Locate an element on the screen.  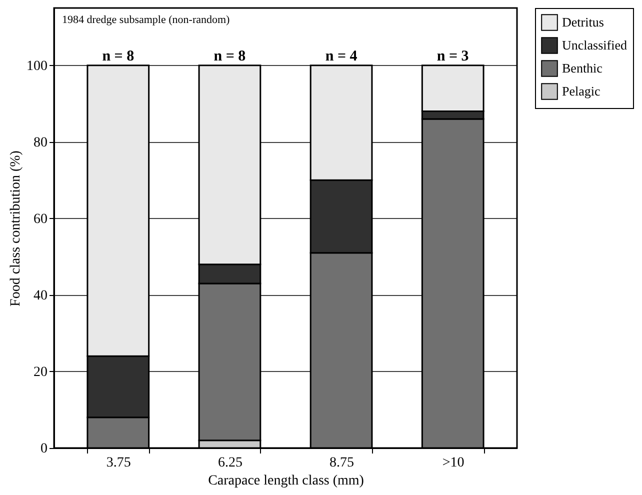
y-tick-label: 0 is located at coordinates (44, 449).